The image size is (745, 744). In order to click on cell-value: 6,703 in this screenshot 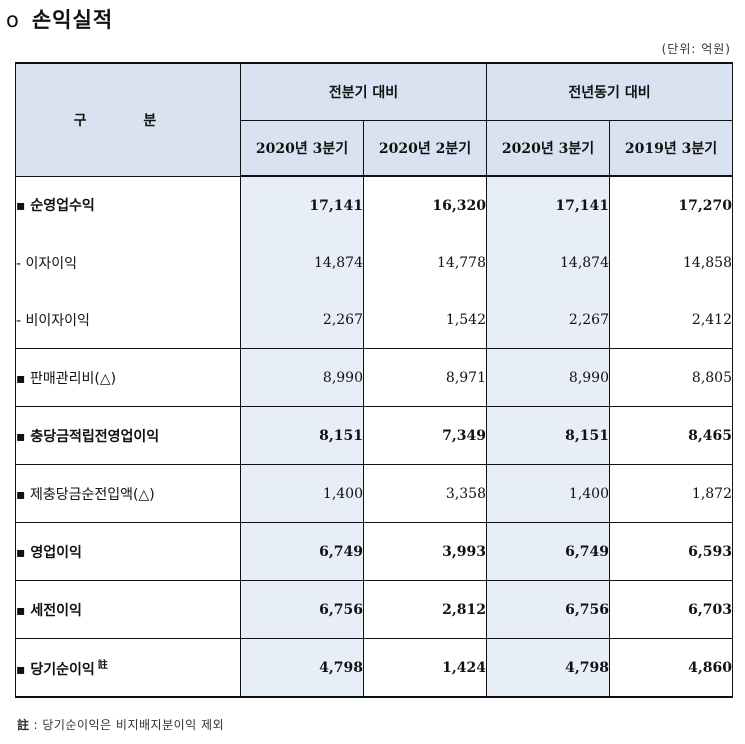, I will do `click(671, 609)`.